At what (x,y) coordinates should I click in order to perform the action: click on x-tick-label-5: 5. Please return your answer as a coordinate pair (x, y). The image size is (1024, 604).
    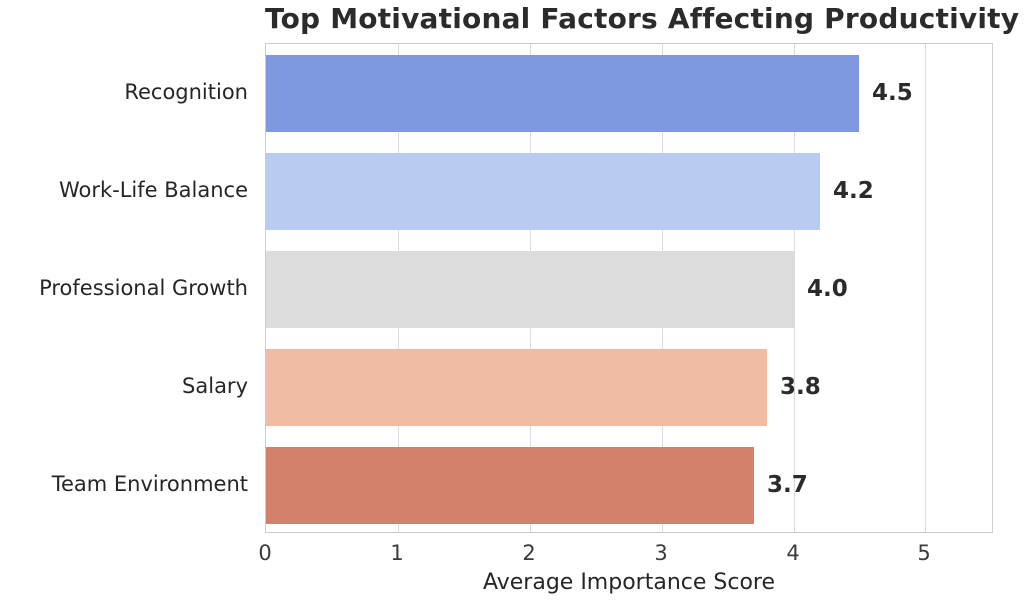
    Looking at the image, I should click on (924, 553).